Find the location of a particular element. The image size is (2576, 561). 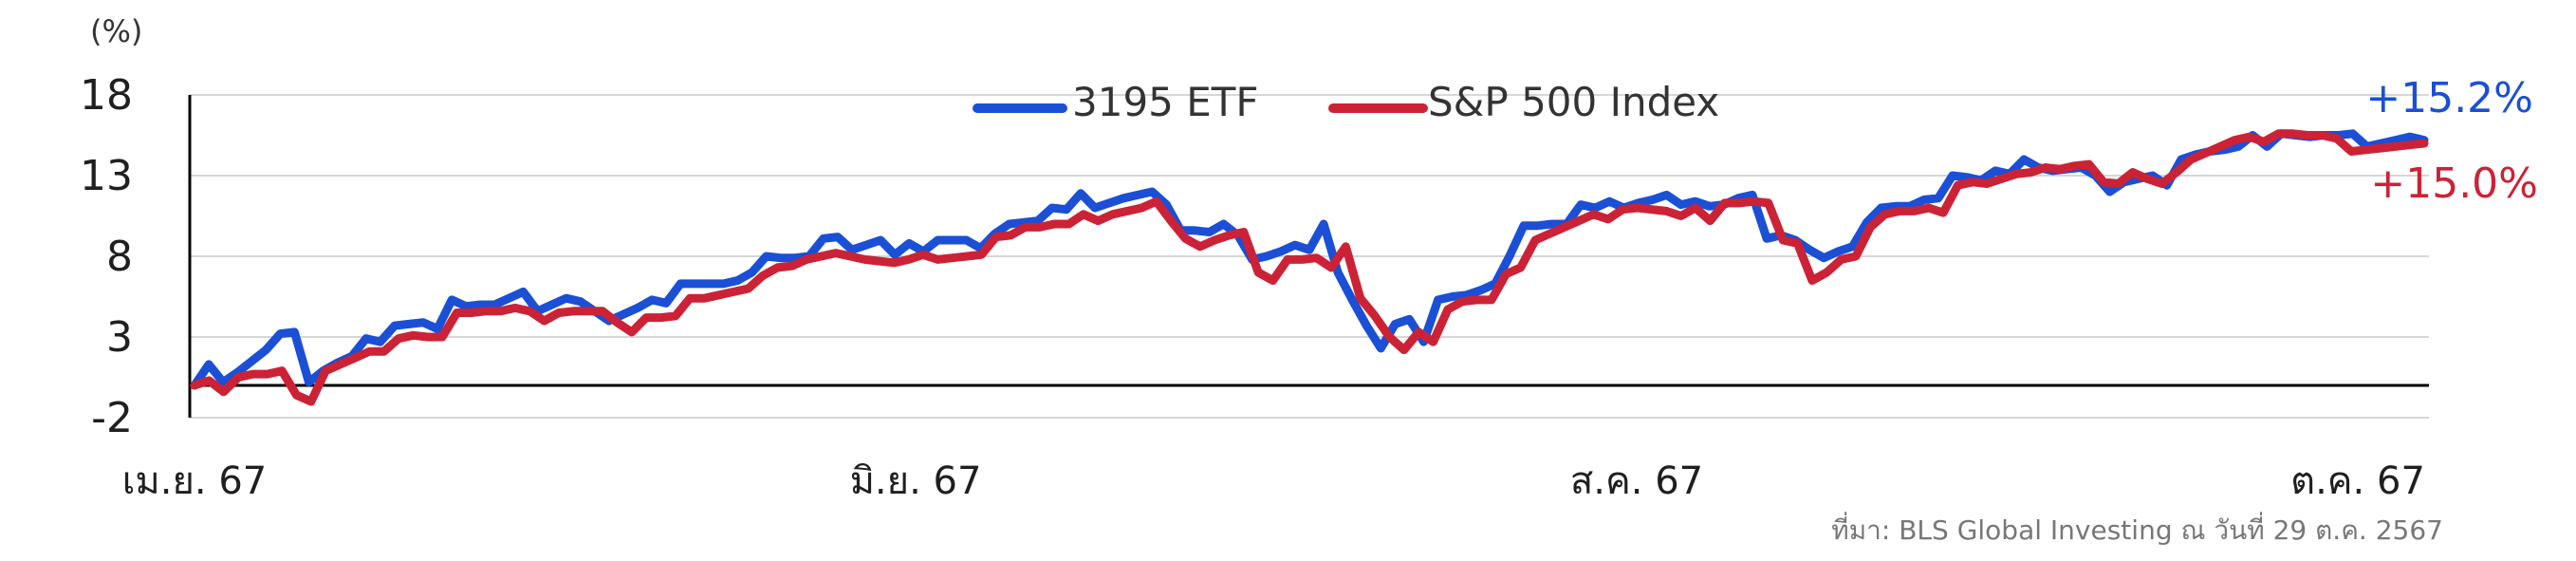

y-tick-labels: -2 3 8 13 18 is located at coordinates (106, 256).